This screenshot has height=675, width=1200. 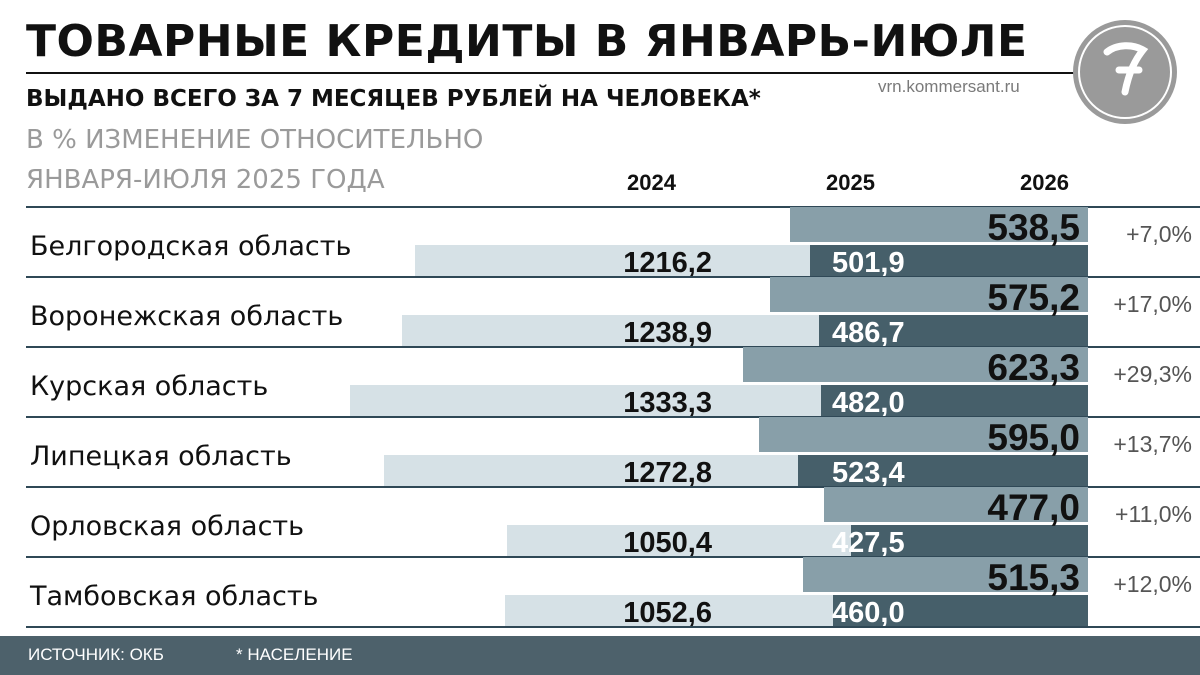 I want to click on year-header-2026: 2026, so click(x=1044, y=182).